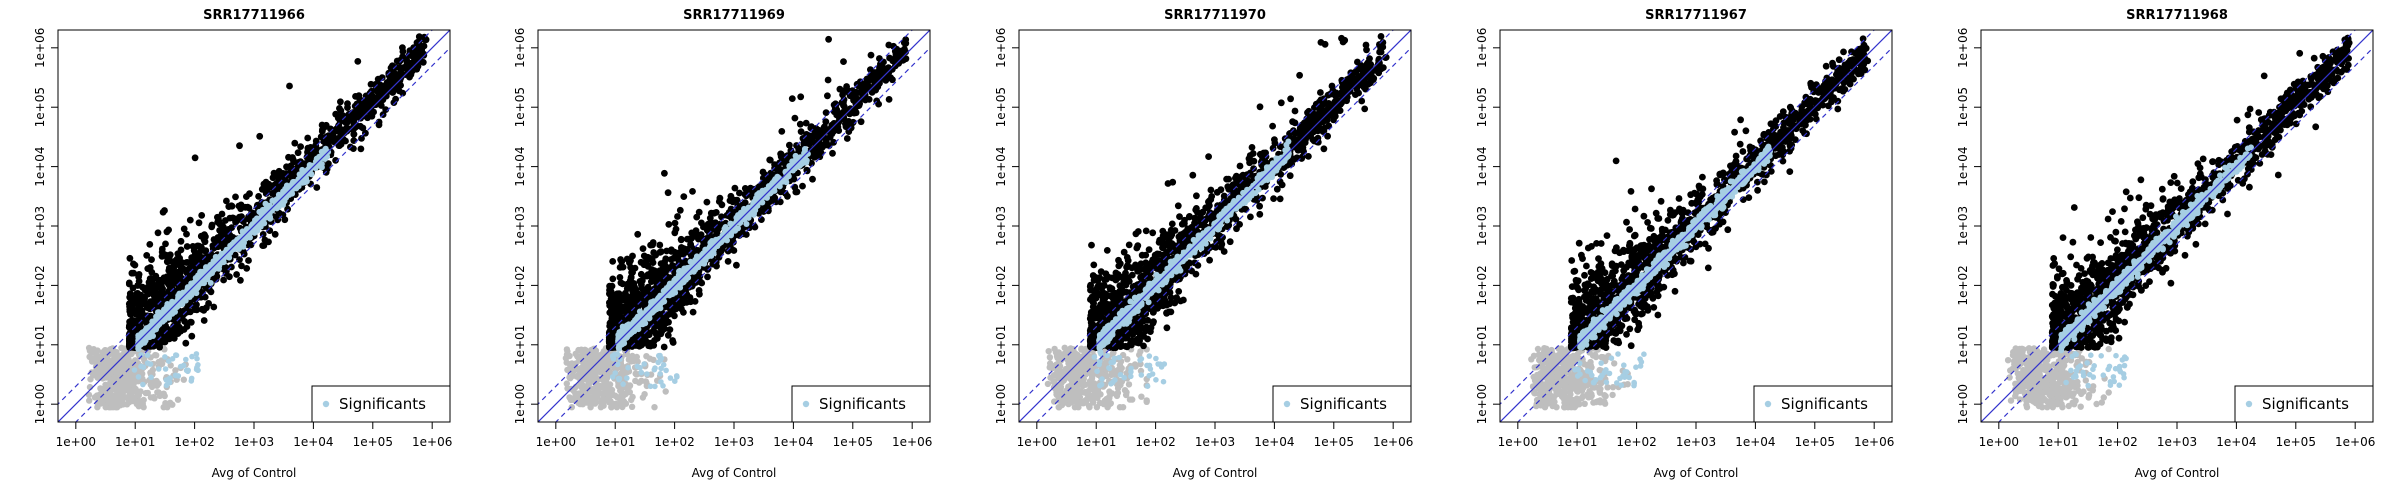 The height and width of the screenshot is (480, 2400). What do you see at coordinates (135, 442) in the screenshot?
I see `x-tick-label: 1e+01` at bounding box center [135, 442].